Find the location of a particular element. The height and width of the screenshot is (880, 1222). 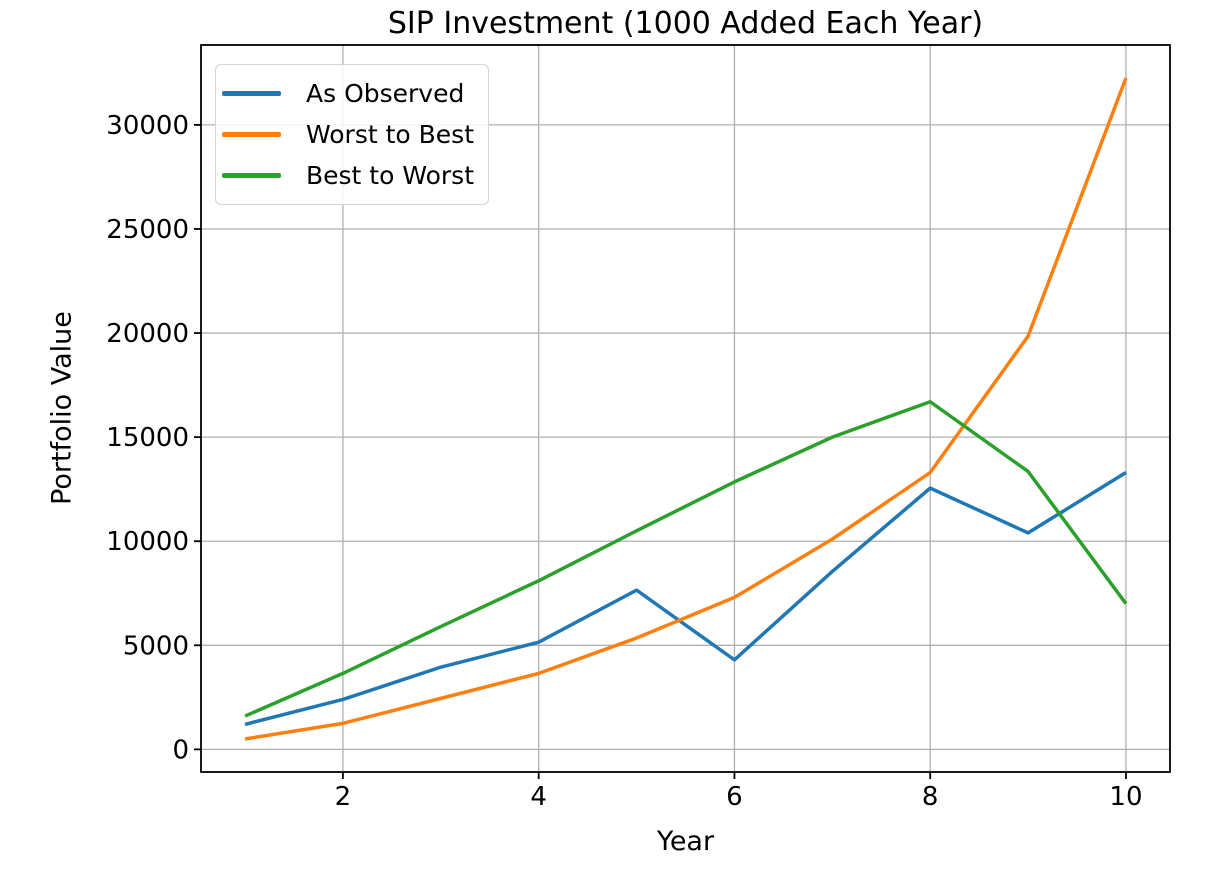

legend-item: As Observed is located at coordinates (348, 93).